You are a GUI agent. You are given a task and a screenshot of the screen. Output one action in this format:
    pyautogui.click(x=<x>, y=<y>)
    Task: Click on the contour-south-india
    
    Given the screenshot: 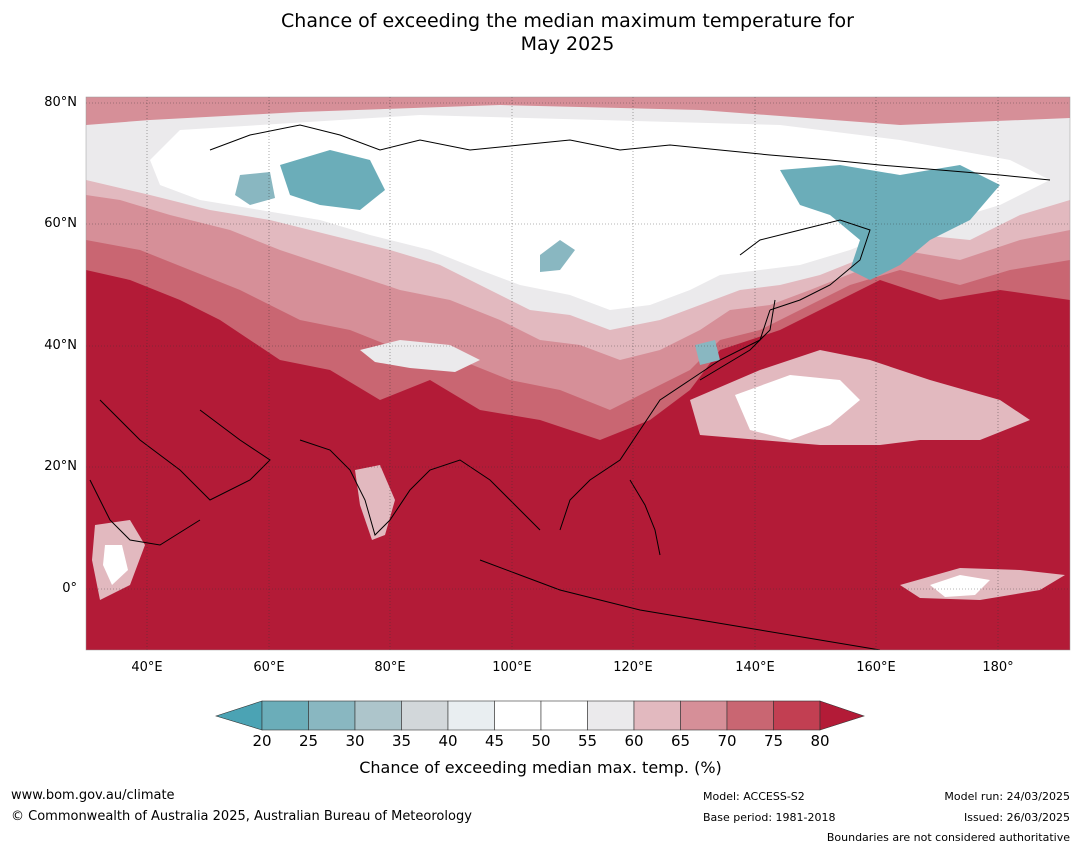 What is the action you would take?
    pyautogui.click(x=375, y=502)
    